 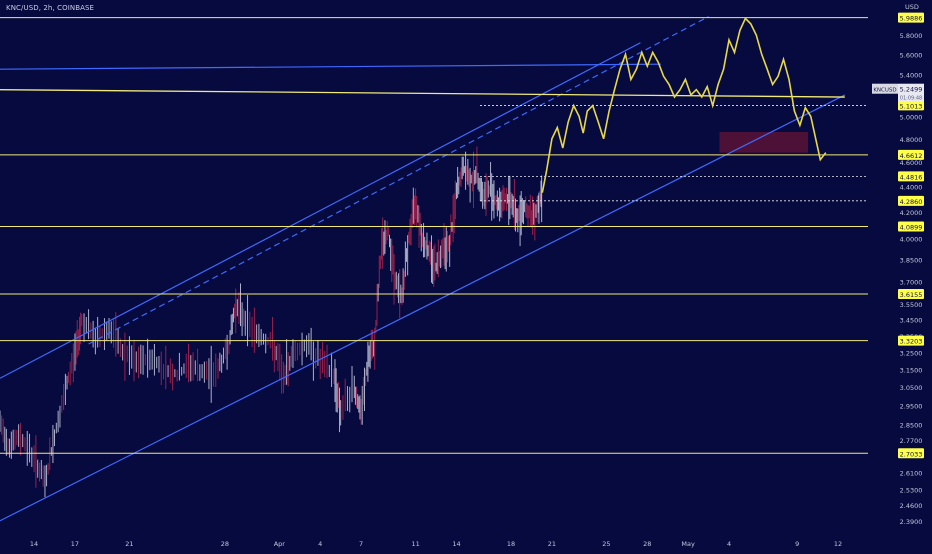 I want to click on x-tick-label: 18, so click(x=511, y=544).